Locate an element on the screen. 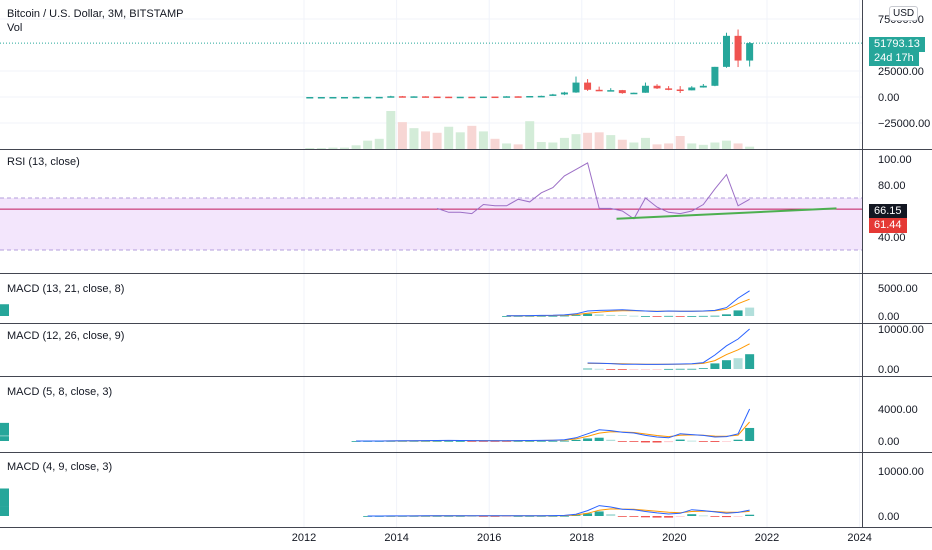 The height and width of the screenshot is (550, 932). macd2-title: MACD (12, 26, close, 9) is located at coordinates (66, 336).